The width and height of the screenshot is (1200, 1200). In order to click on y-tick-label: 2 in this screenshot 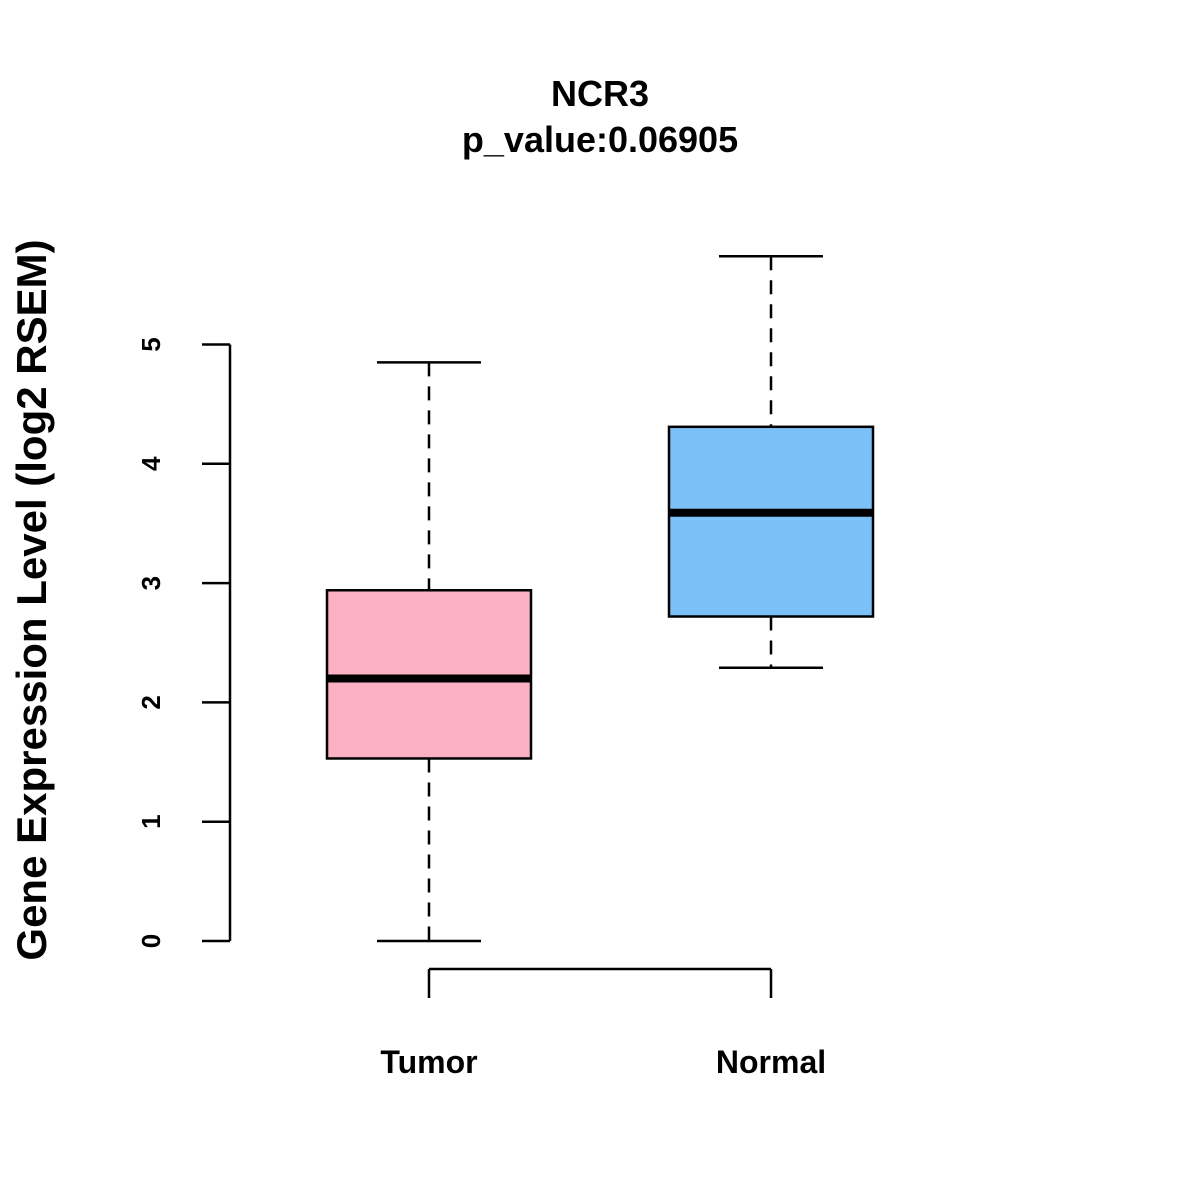, I will do `click(151, 702)`.